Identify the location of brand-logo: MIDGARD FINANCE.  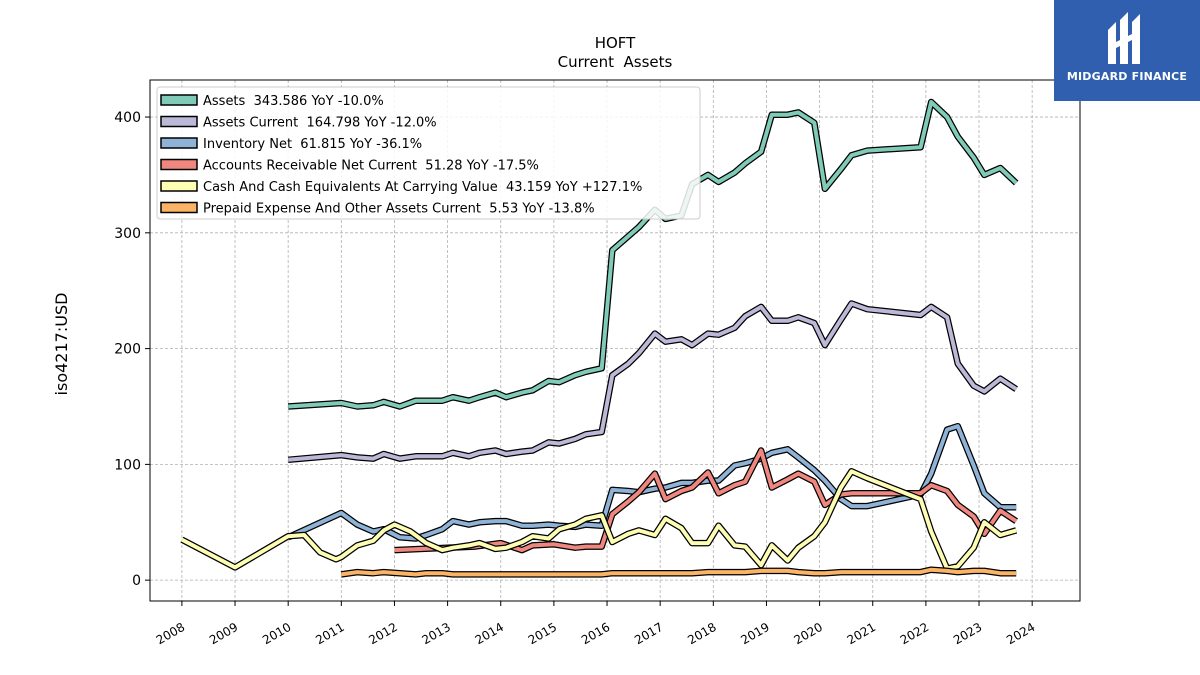
(1127, 50).